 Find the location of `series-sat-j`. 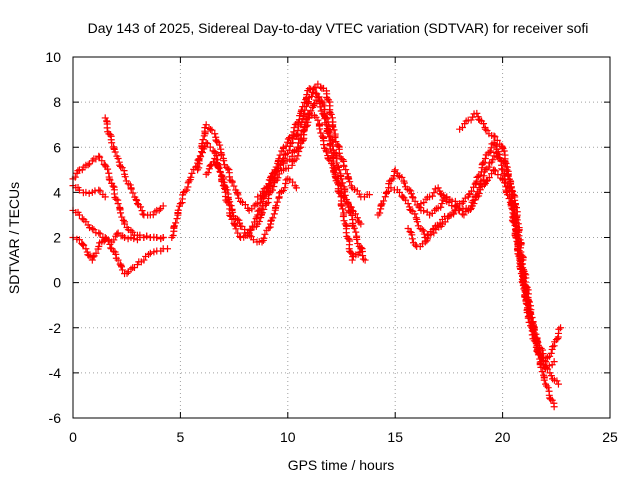

series-sat-j is located at coordinates (270, 210).